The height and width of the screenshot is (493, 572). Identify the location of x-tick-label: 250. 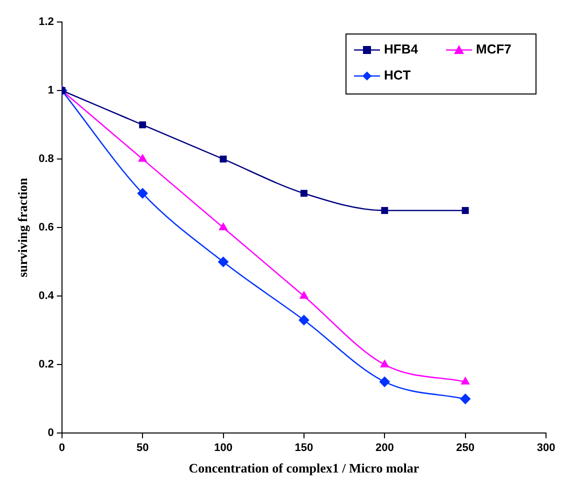
(465, 448).